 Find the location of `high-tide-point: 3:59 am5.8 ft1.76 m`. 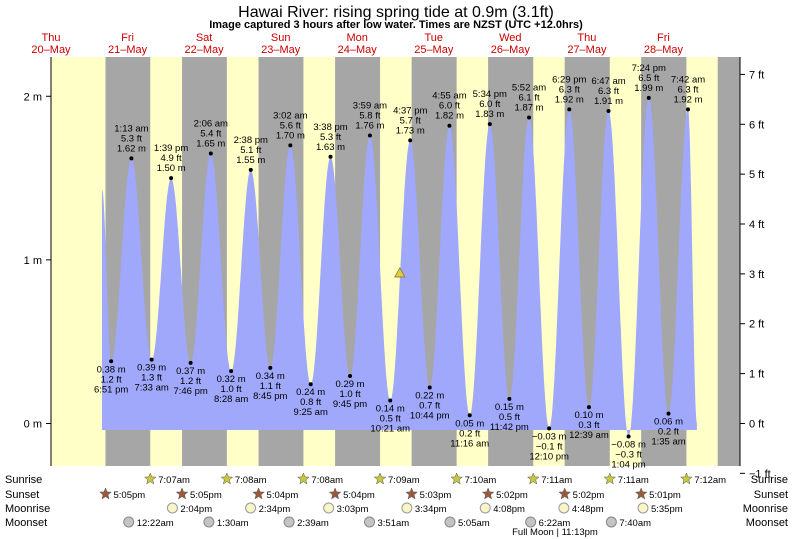

high-tide-point: 3:59 am5.8 ft1.76 m is located at coordinates (370, 119).